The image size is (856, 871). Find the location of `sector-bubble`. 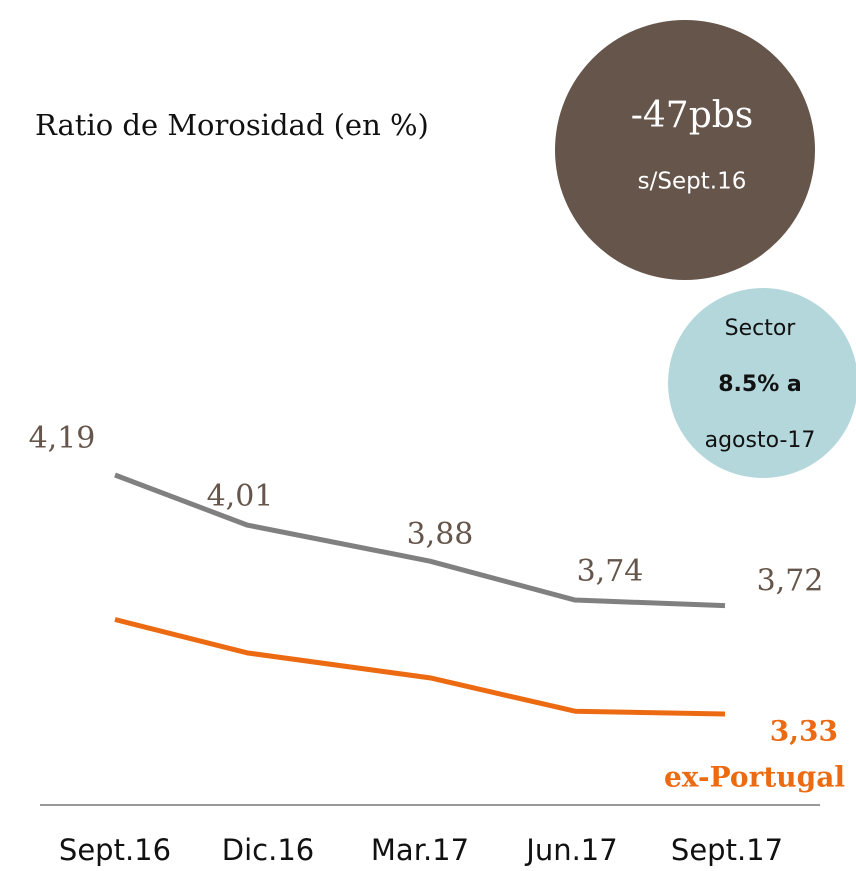

sector-bubble is located at coordinates (762, 383).